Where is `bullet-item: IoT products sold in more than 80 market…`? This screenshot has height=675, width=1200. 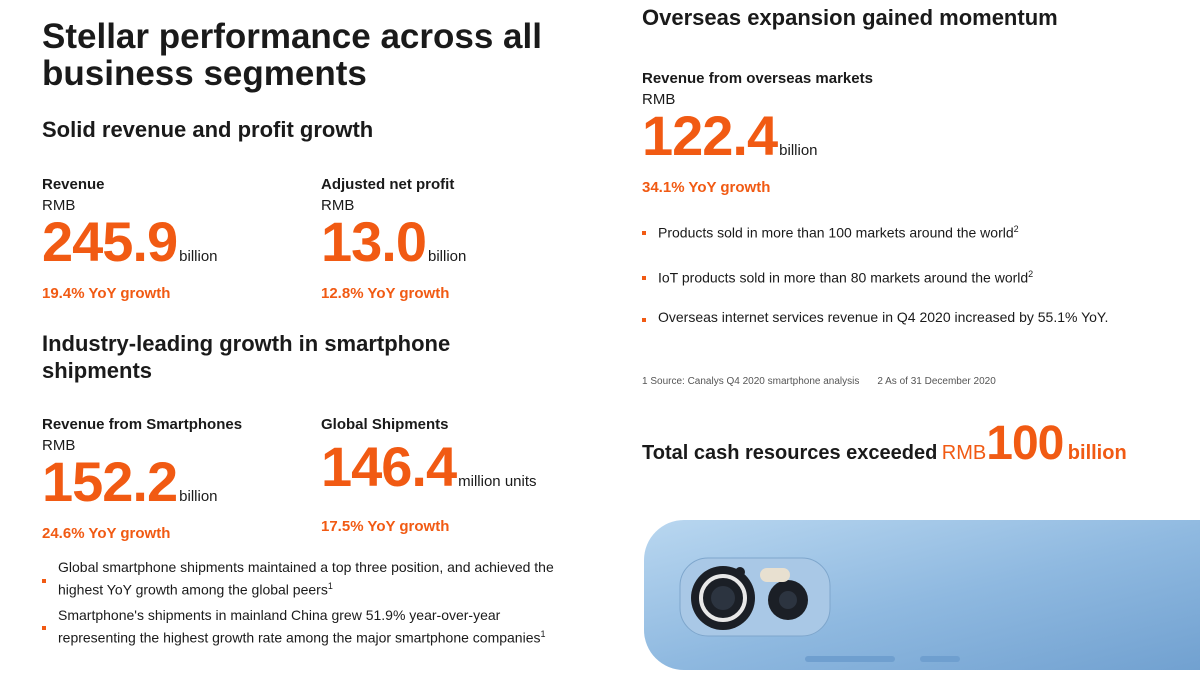
bullet-item: IoT products sold in more than 80 market… is located at coordinates (912, 276).